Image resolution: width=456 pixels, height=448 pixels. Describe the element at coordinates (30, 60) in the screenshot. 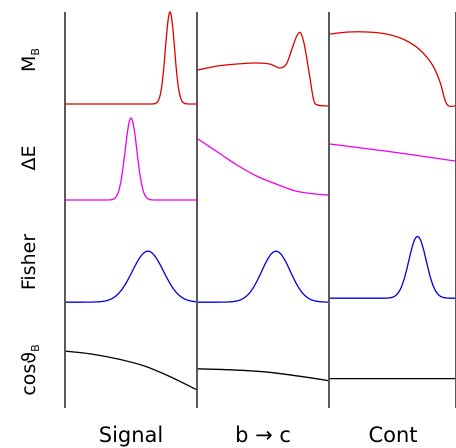

I see `row-label-mb: MB` at that location.